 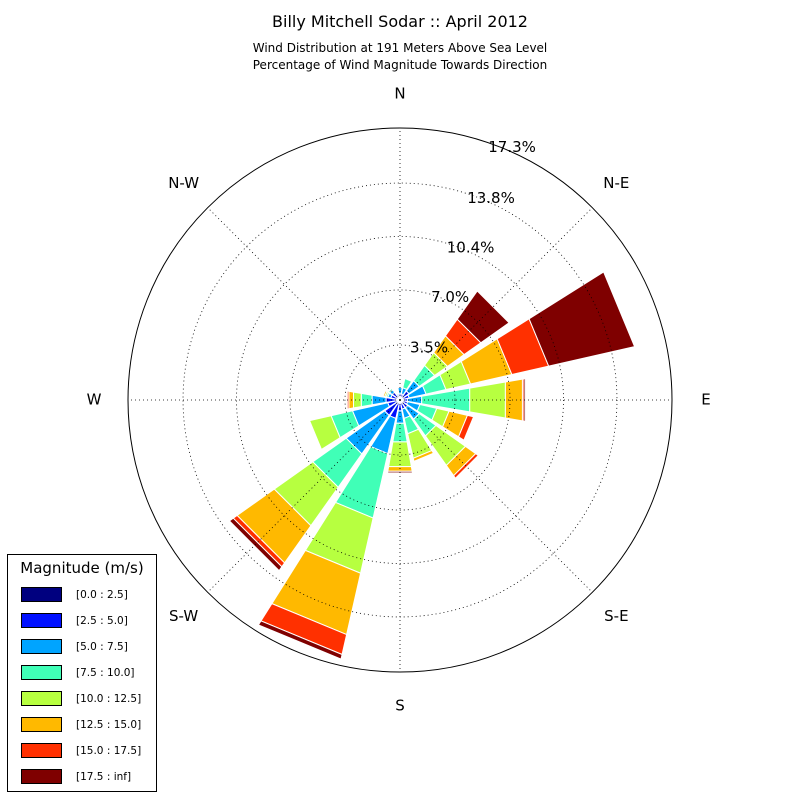 What do you see at coordinates (429, 348) in the screenshot?
I see `radial-tick-label: 3.5%` at bounding box center [429, 348].